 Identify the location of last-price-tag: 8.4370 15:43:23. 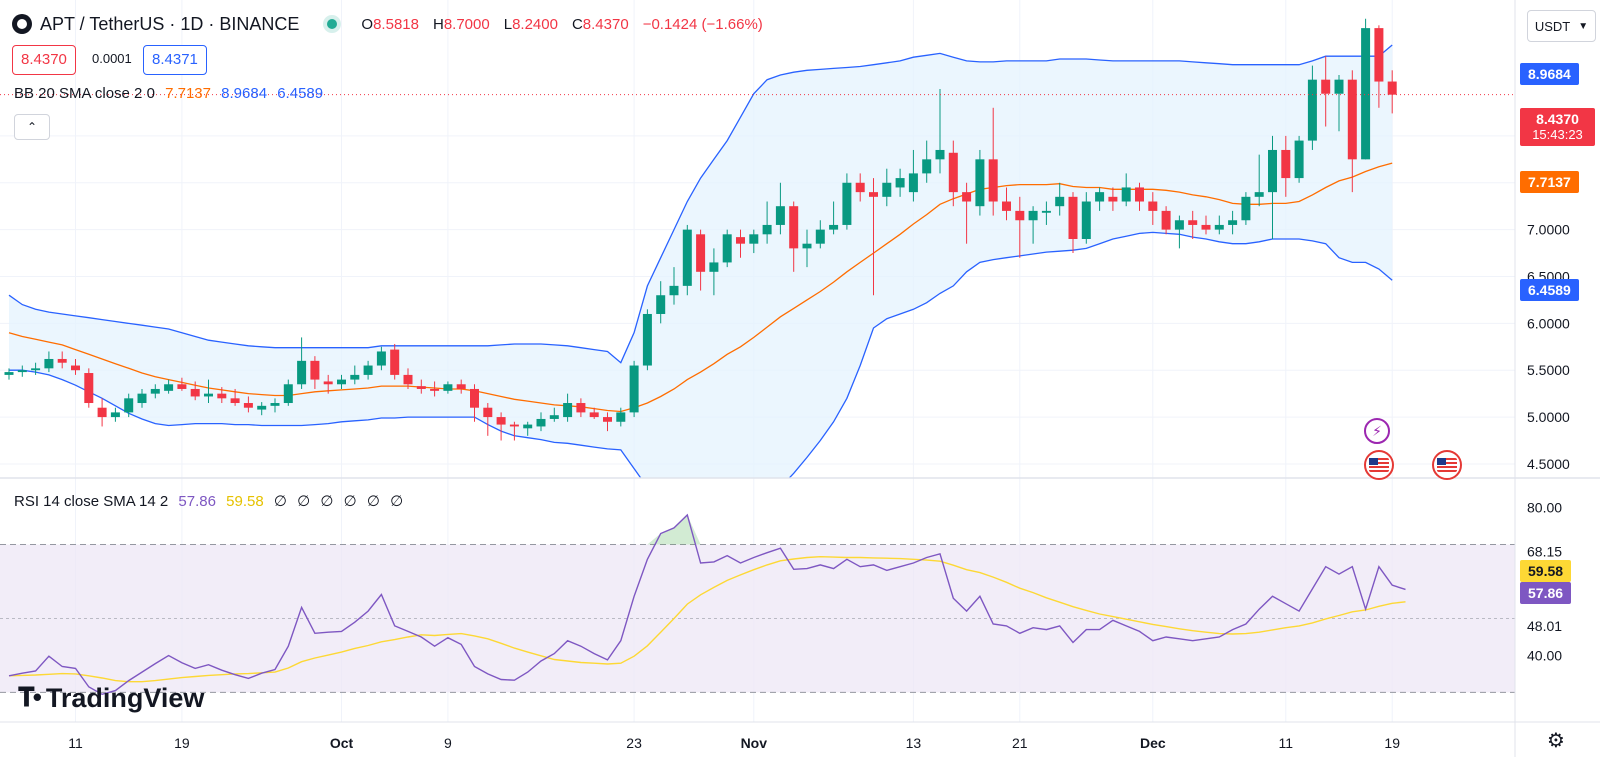
(1557, 127).